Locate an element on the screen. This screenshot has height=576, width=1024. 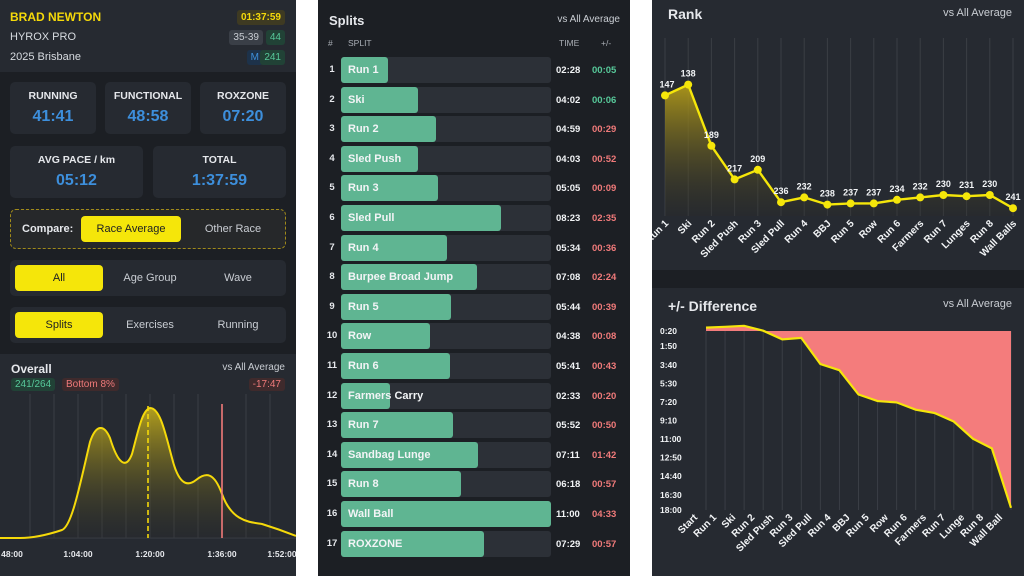
split-number: 9 is located at coordinates (332, 306).